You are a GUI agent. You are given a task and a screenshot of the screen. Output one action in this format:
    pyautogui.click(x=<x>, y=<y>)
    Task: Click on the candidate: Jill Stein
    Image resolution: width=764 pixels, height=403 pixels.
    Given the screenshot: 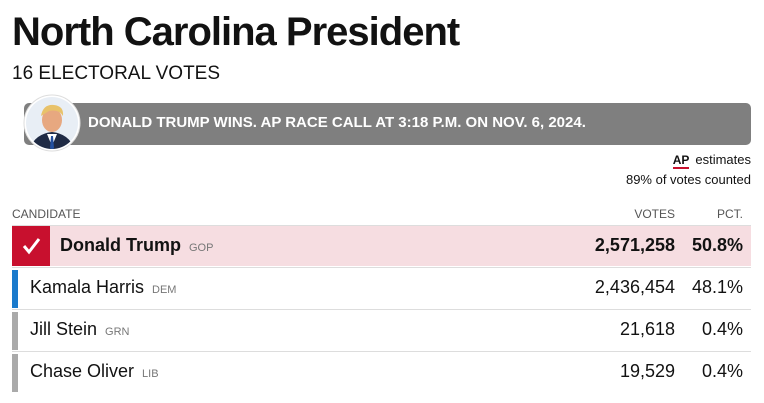 What is the action you would take?
    pyautogui.click(x=64, y=329)
    